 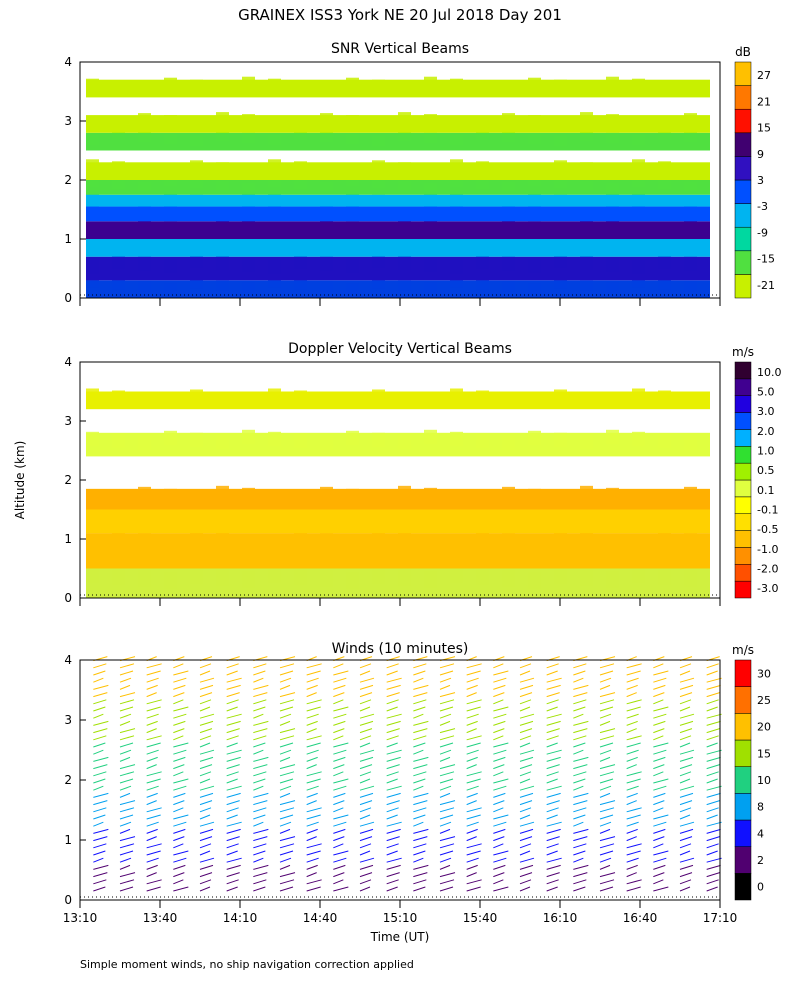 What do you see at coordinates (480, 918) in the screenshot?
I see `x-tick-label: 15:40` at bounding box center [480, 918].